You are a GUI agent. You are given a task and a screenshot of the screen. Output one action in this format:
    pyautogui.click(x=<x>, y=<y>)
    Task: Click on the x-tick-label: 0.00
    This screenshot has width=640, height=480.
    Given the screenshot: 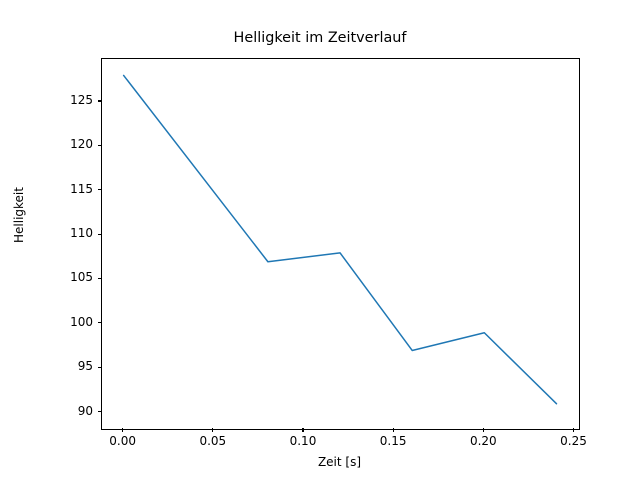 What is the action you would take?
    pyautogui.click(x=122, y=441)
    